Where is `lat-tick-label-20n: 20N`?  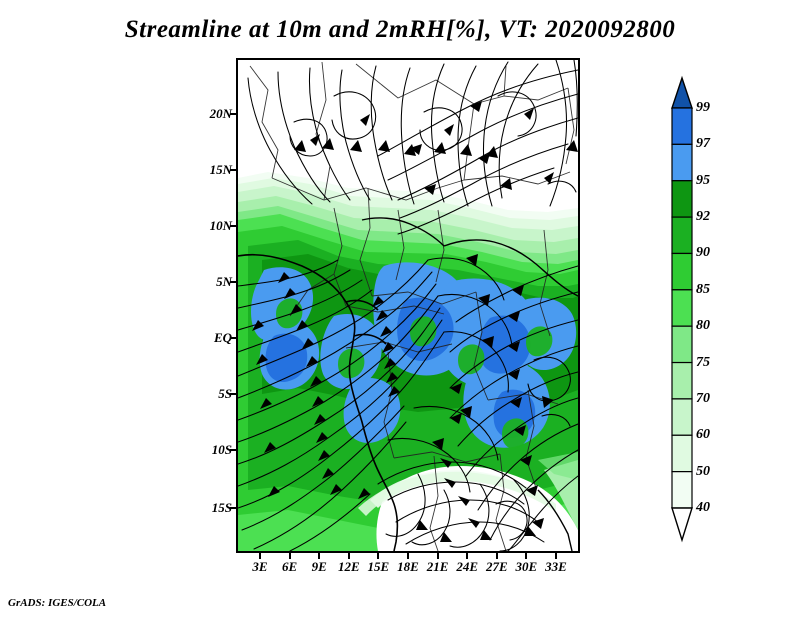 lat-tick-label-20n: 20N is located at coordinates (220, 113).